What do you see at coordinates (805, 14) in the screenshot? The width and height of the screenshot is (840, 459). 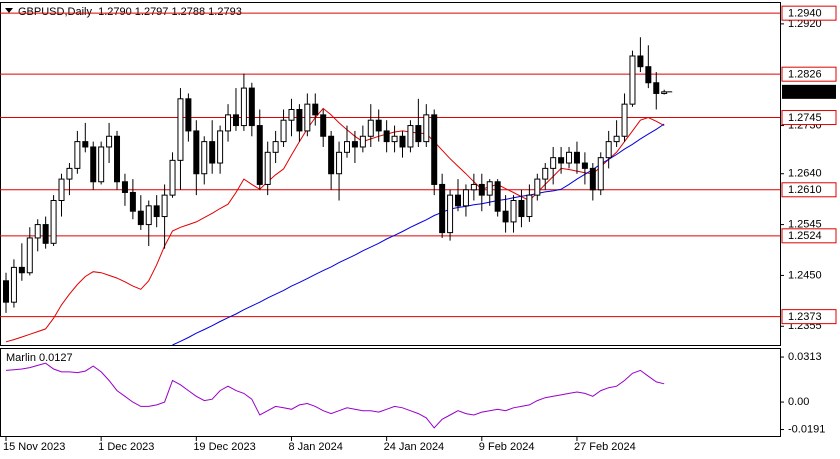 I see `level-label: 1.2940` at bounding box center [805, 14].